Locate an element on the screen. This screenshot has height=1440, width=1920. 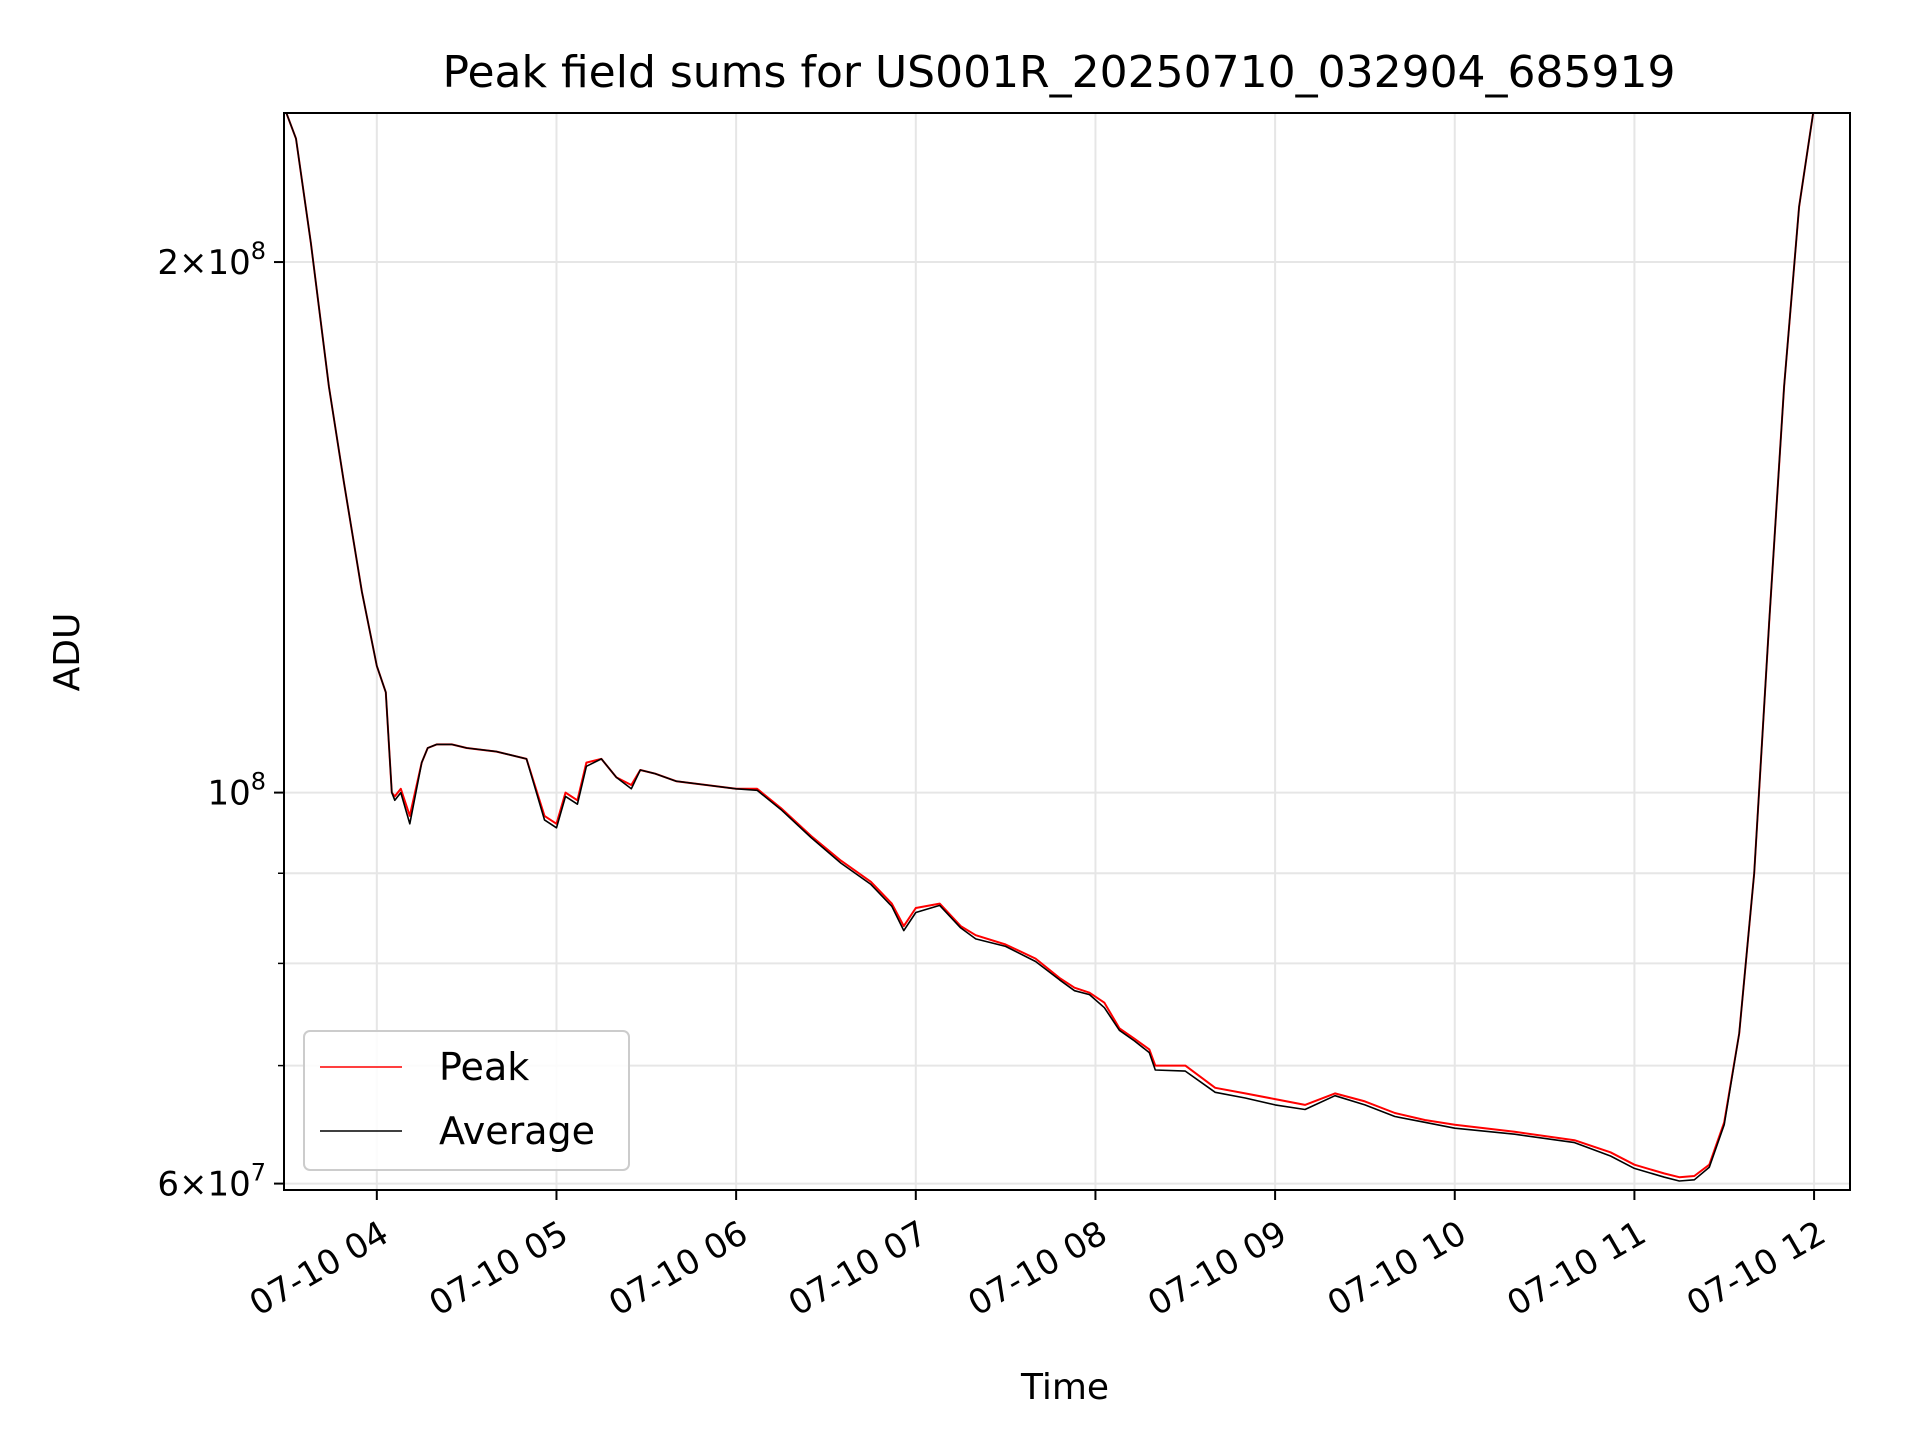
y-tick-label: 6×107 is located at coordinates (211, 1182).